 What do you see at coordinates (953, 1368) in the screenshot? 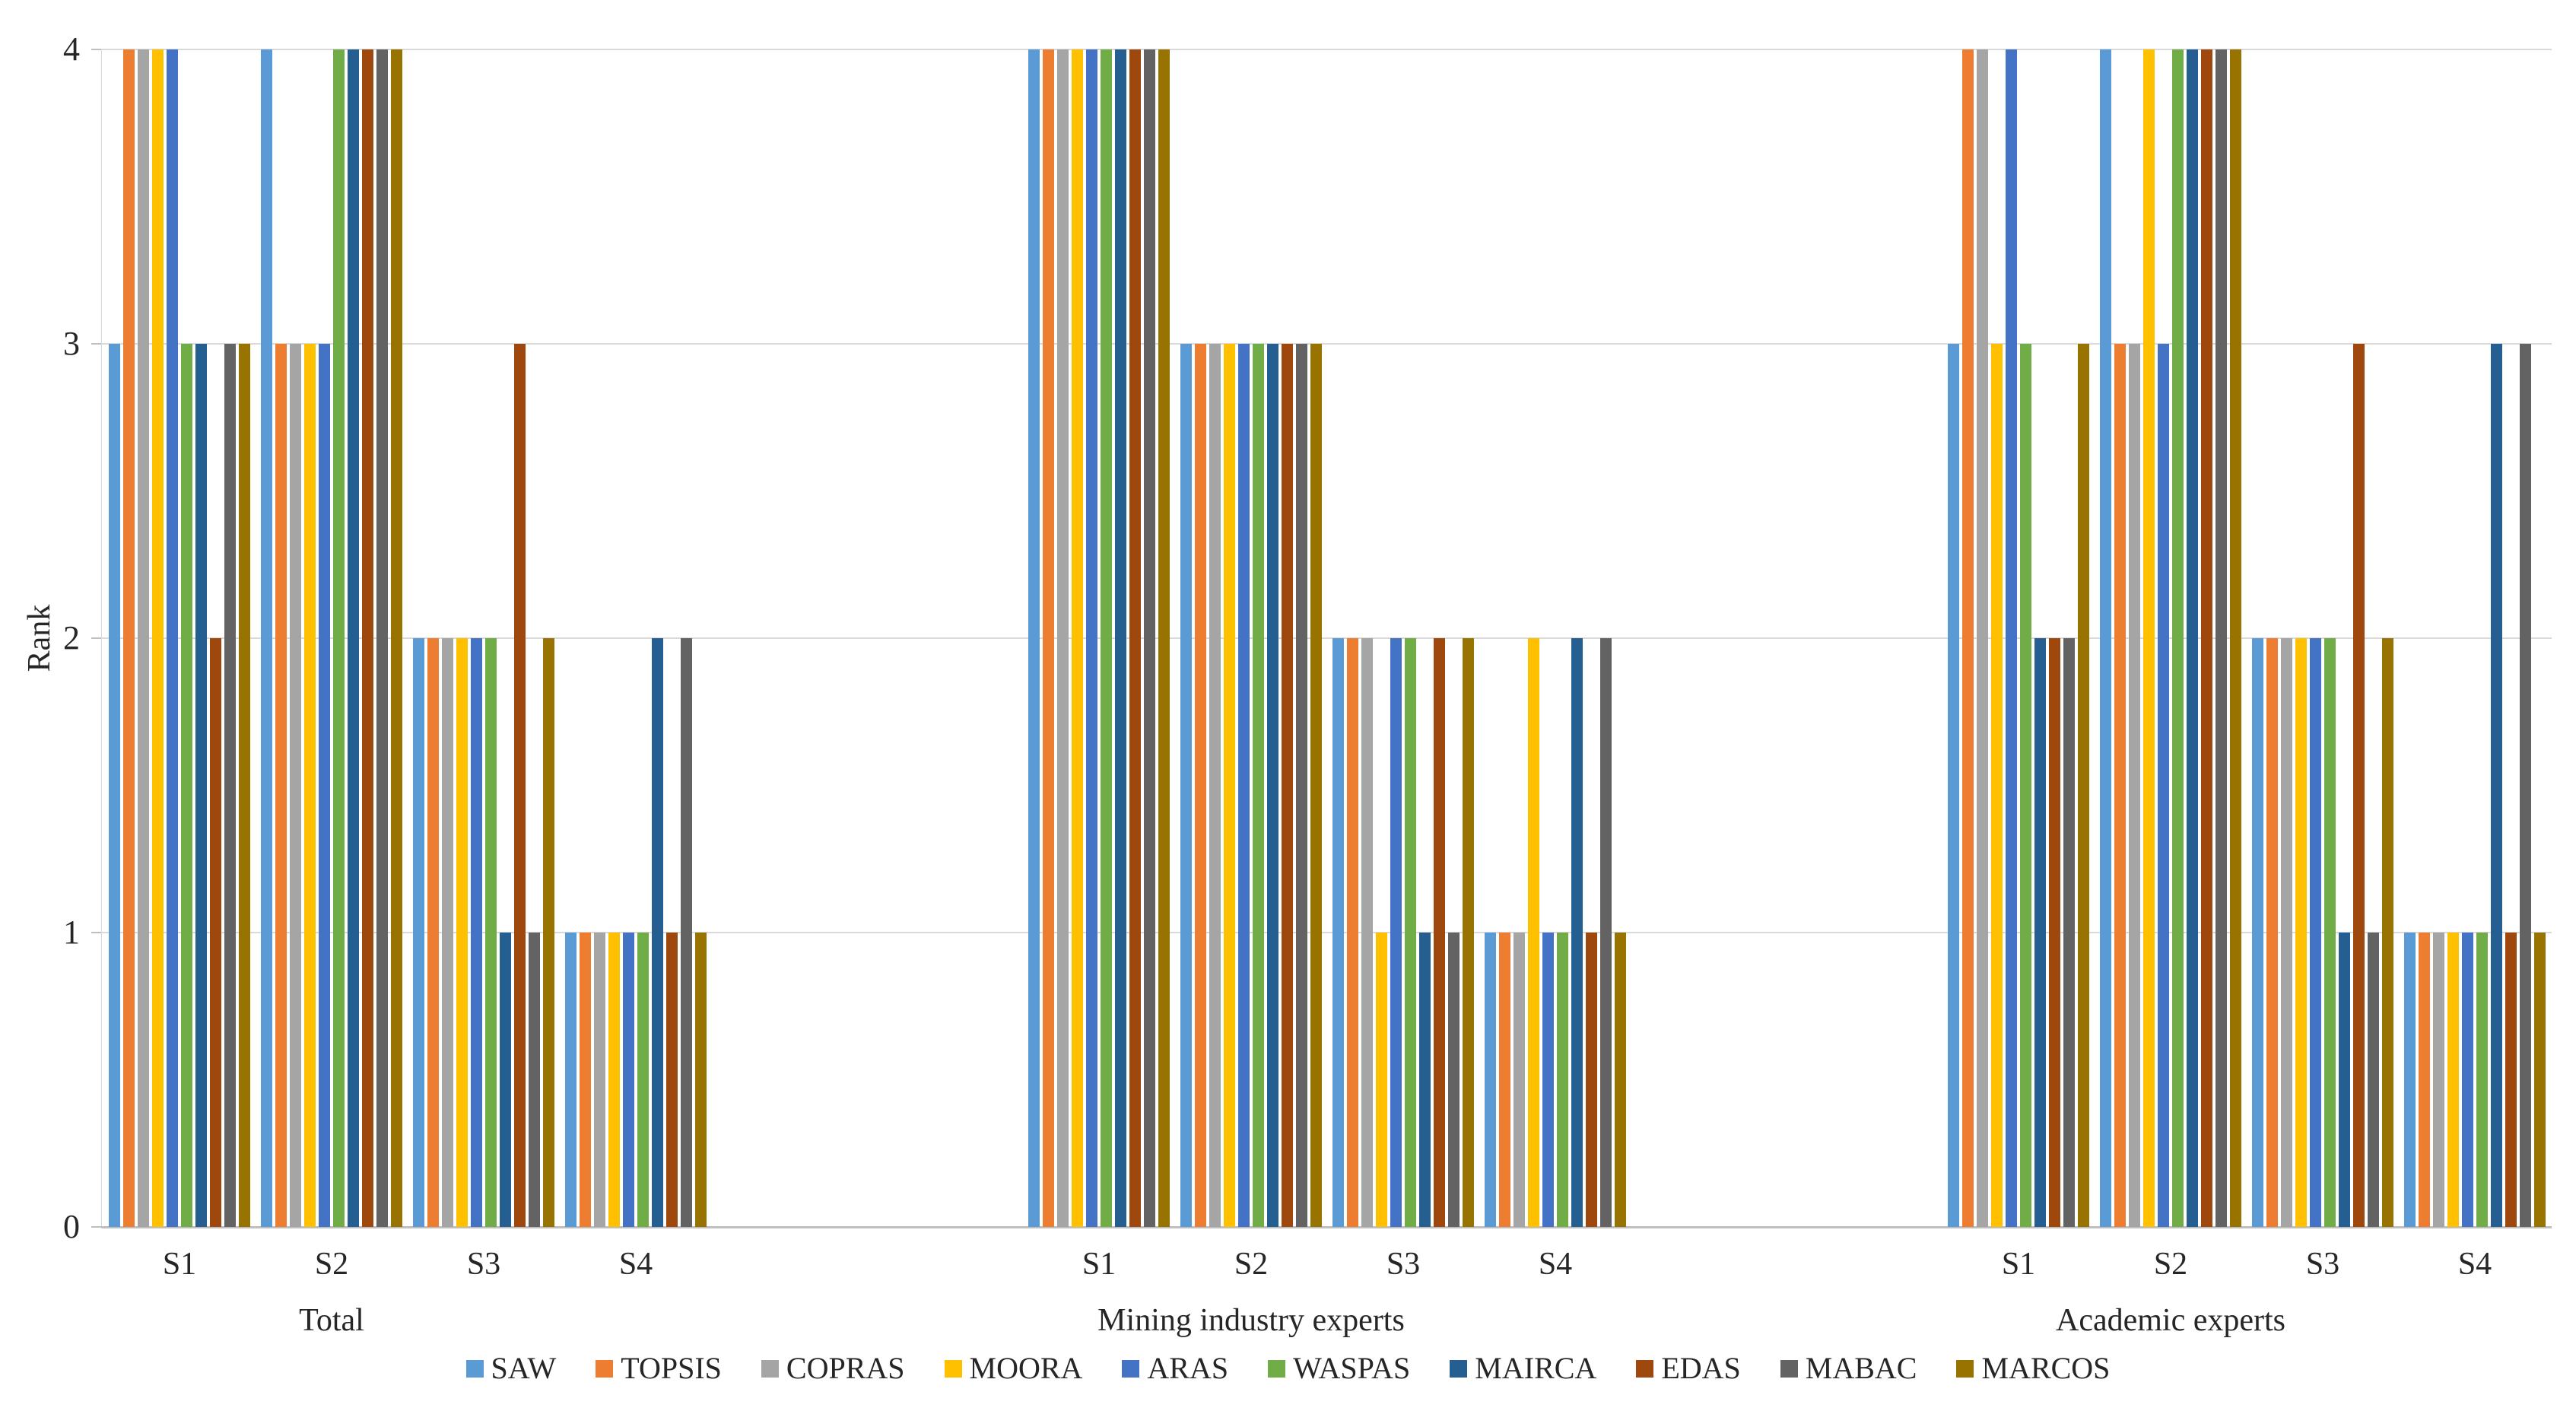
I see `legend-swatch-moora` at bounding box center [953, 1368].